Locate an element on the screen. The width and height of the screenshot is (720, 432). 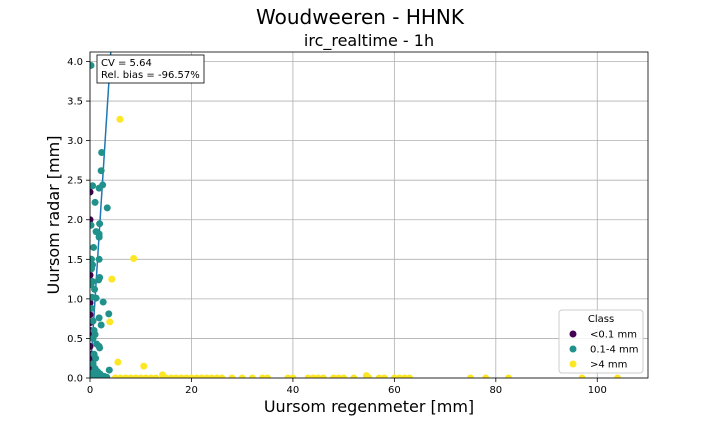
legend-entries: <0.1 mm 0.1-4 mm >4 mm is located at coordinates (604, 350).